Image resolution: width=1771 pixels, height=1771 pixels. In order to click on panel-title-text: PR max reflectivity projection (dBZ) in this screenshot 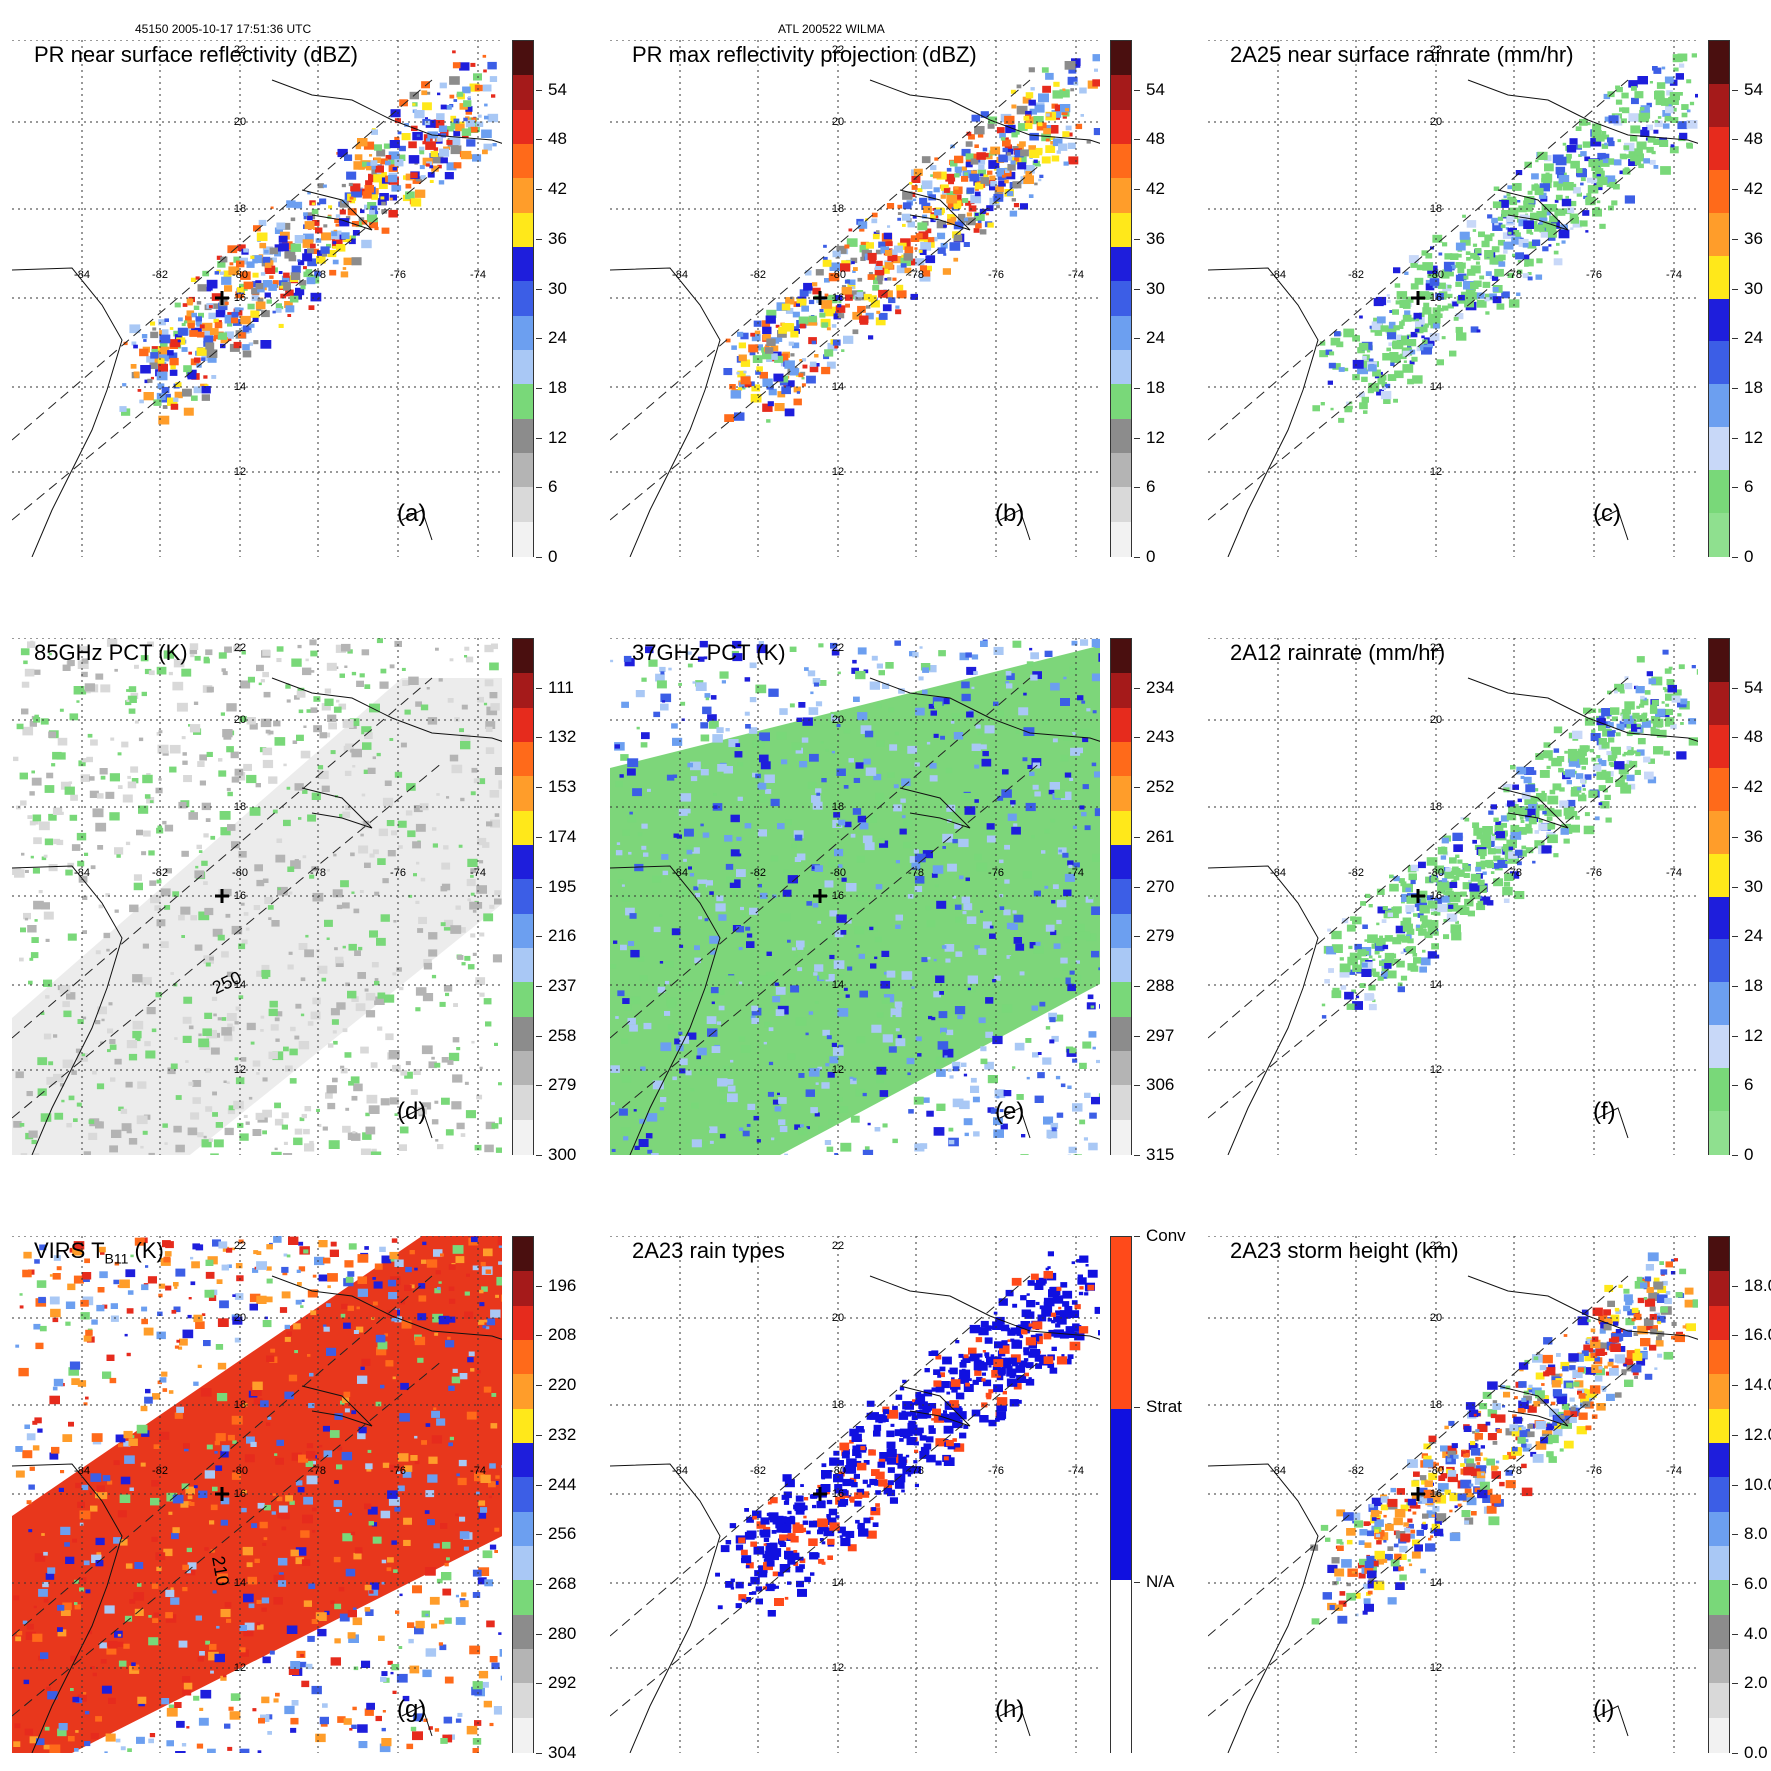, I will do `click(804, 54)`.